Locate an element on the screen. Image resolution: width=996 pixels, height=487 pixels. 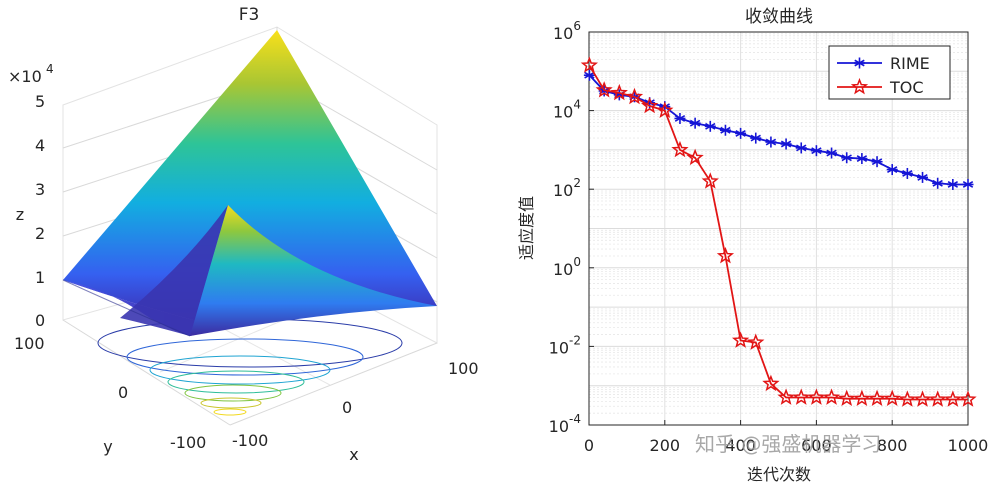
legend-label: TOC is located at coordinates (906, 87).